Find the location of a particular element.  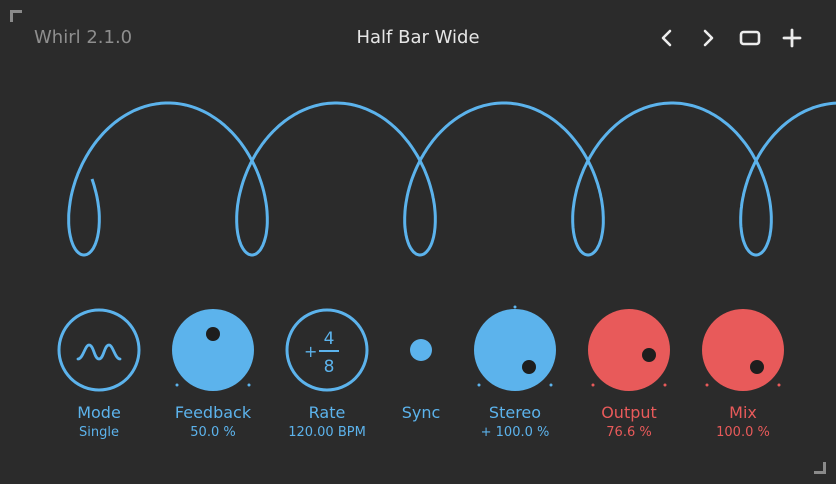

chevron-left-icon is located at coordinates (666, 38).